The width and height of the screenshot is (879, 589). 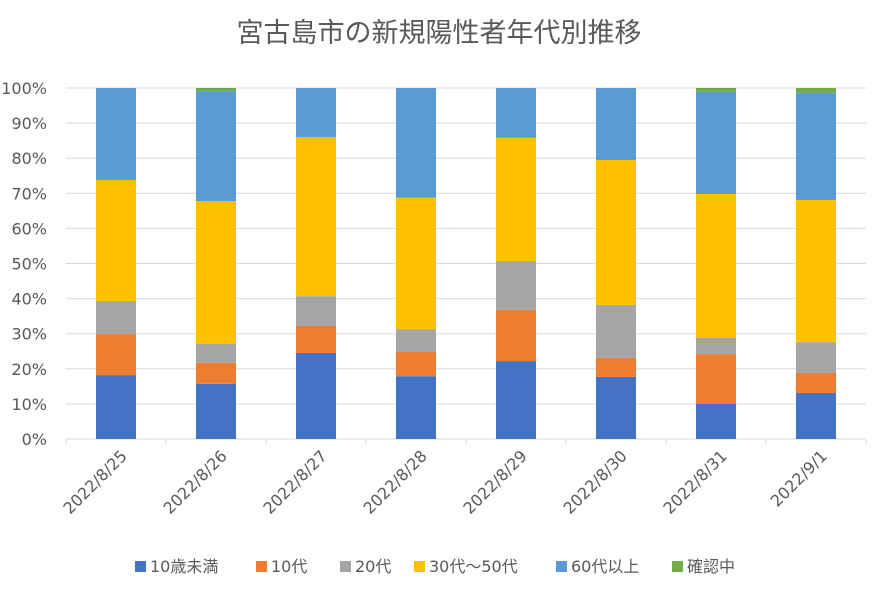 I want to click on y-tick-label: 40%, so click(x=29, y=299).